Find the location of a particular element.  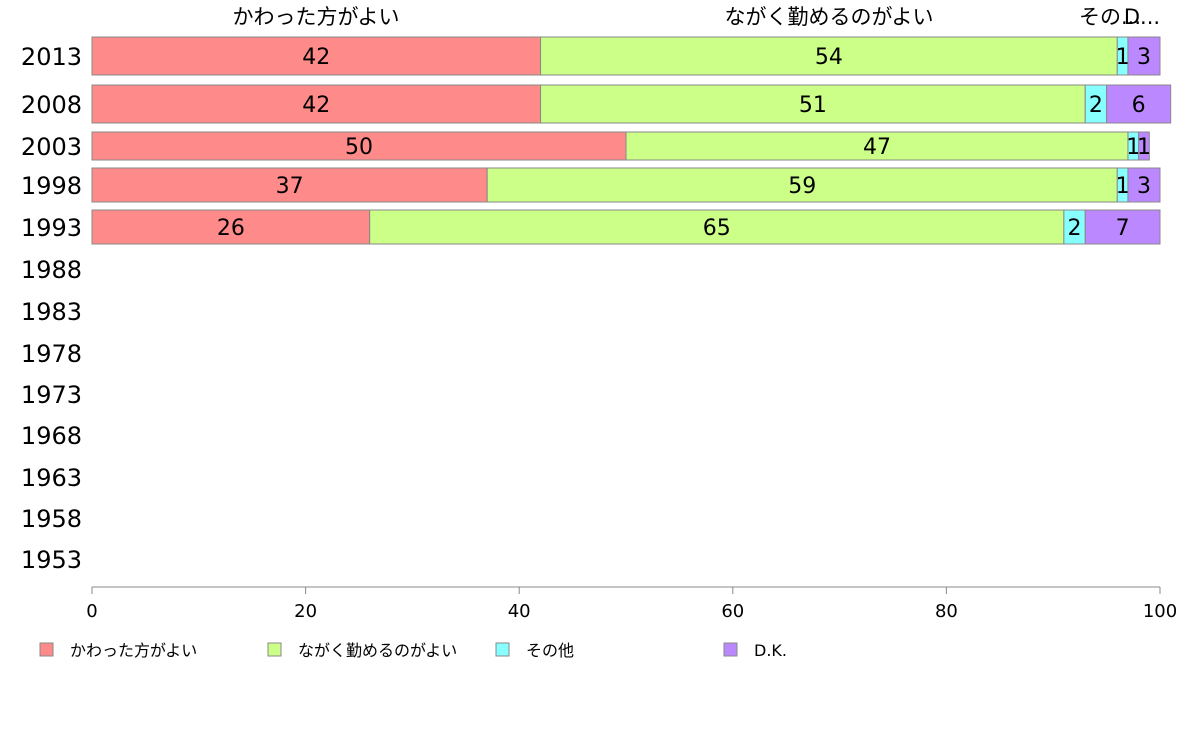

x-tick-label: 100 is located at coordinates (1160, 611).